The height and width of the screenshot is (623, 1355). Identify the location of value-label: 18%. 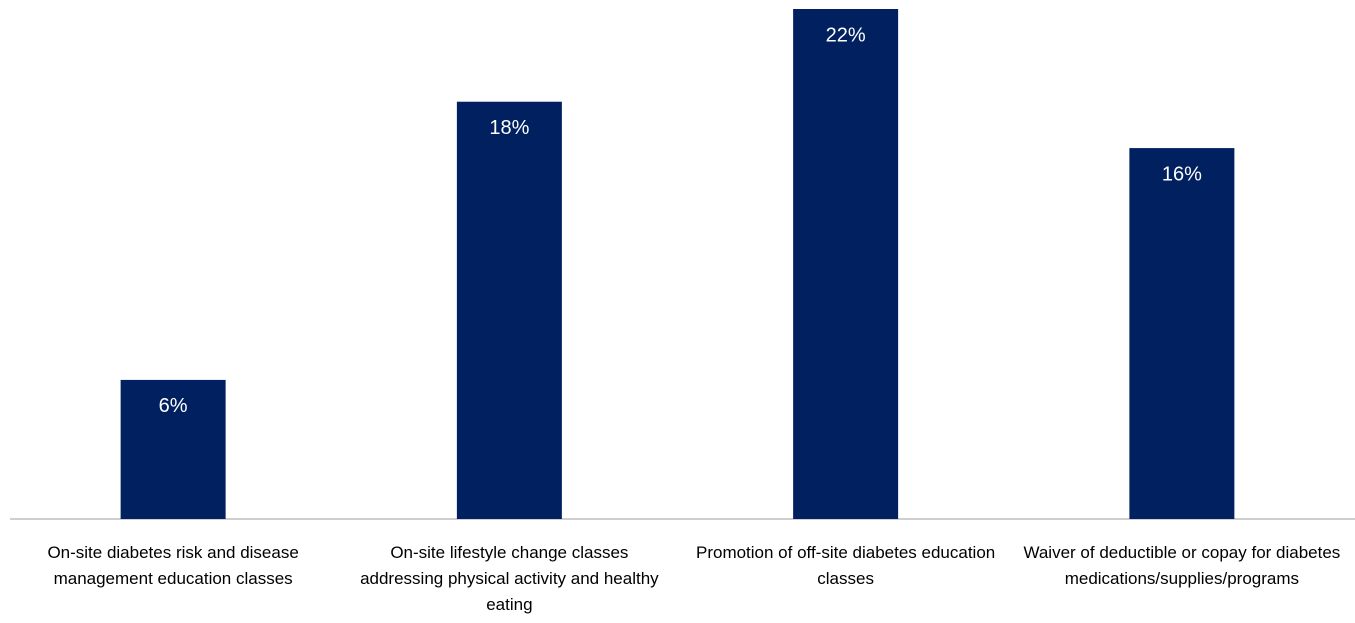
(509, 128).